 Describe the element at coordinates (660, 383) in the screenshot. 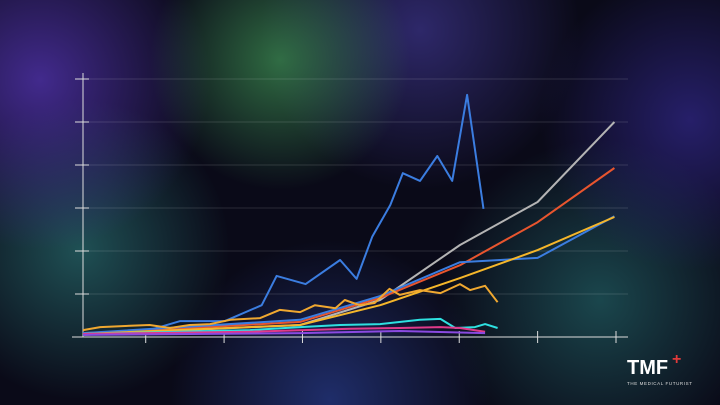

I see `logo-tagline: THE MEDICAL FUTURIST` at that location.